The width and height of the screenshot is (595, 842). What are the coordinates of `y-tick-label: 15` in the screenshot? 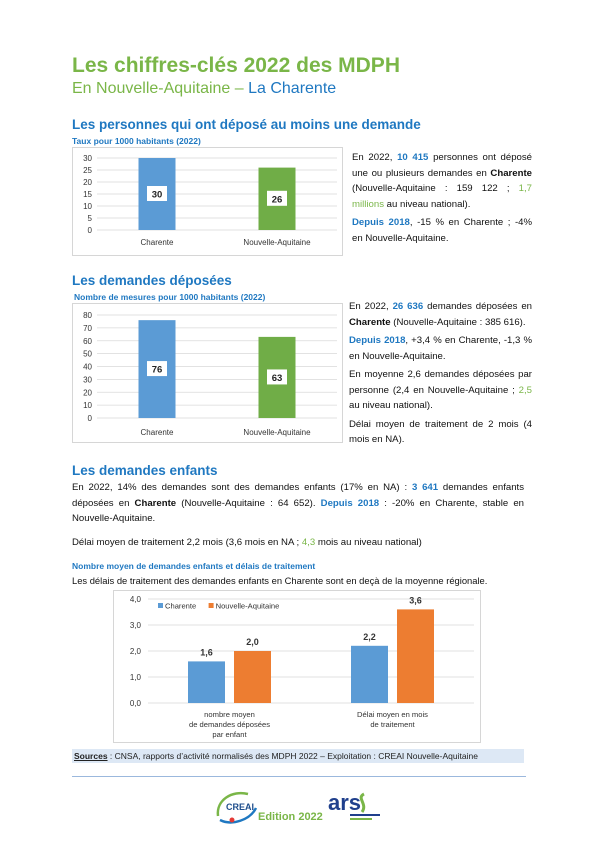 It's located at (87, 194).